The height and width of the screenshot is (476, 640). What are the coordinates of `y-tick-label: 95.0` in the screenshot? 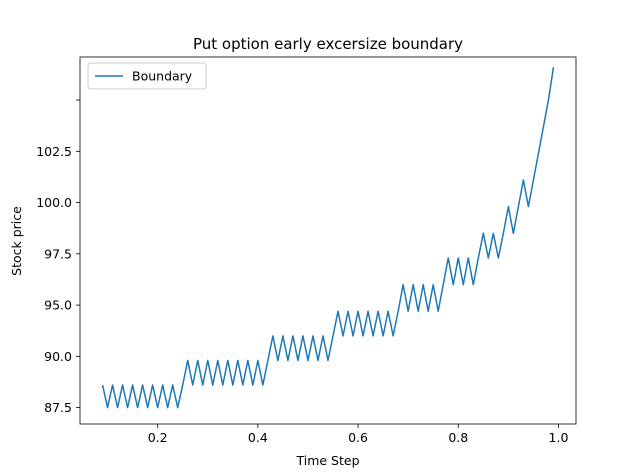 It's located at (58, 305).